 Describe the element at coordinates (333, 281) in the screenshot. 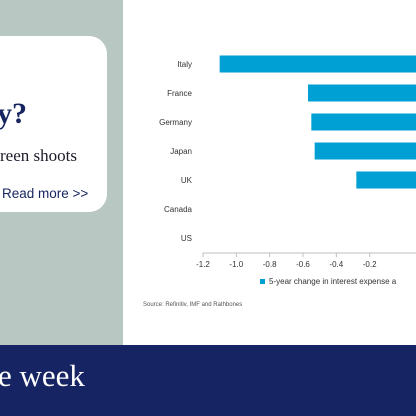

I see `legend-label: 5-year change in interest expense a` at that location.